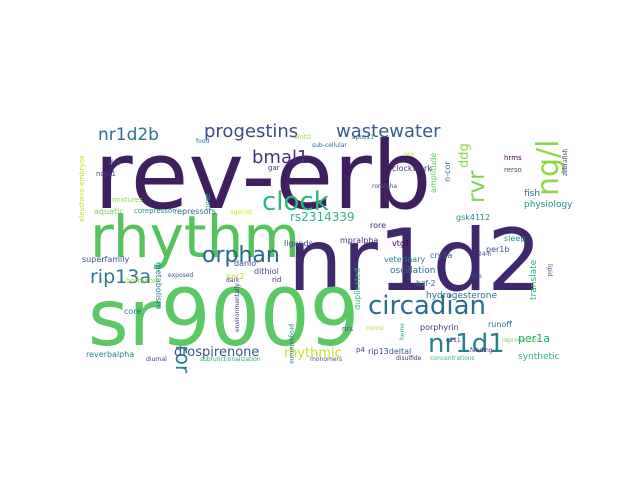 This screenshot has width=640, height=480. I want to click on word: oscillation, so click(412, 271).